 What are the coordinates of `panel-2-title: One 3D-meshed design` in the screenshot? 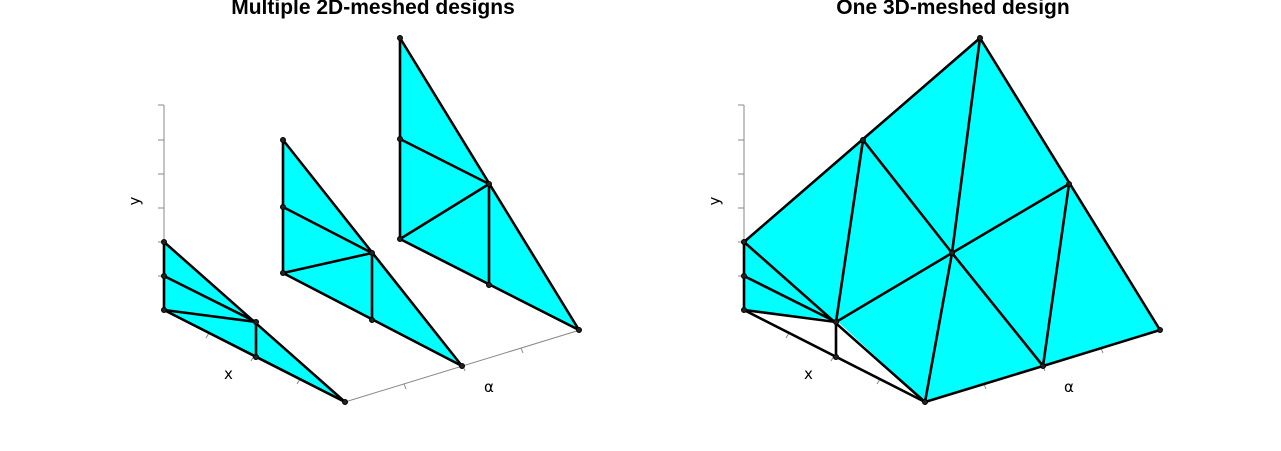 It's located at (953, 9).